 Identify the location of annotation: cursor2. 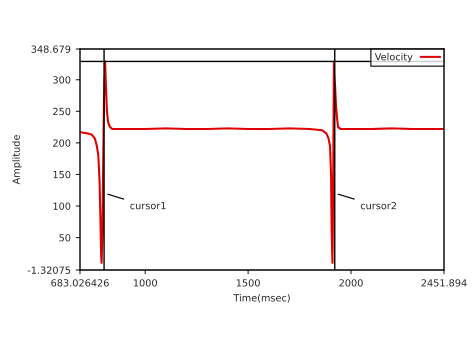
(378, 206).